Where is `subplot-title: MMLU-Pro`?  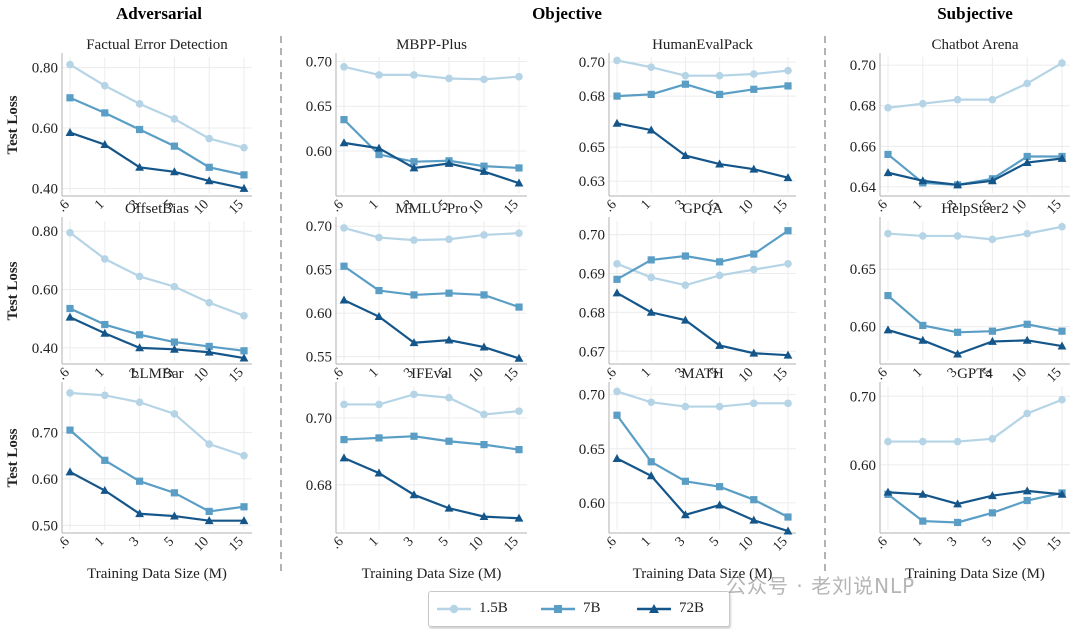 subplot-title: MMLU-Pro is located at coordinates (431, 209).